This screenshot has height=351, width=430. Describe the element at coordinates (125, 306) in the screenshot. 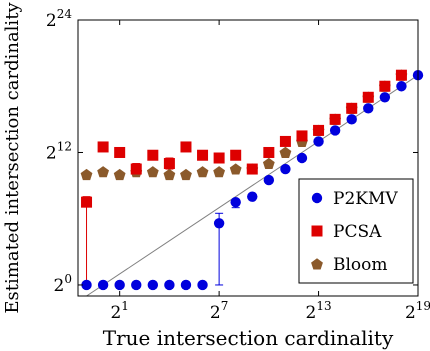

I see `x-tick-label-exponent: 1` at that location.